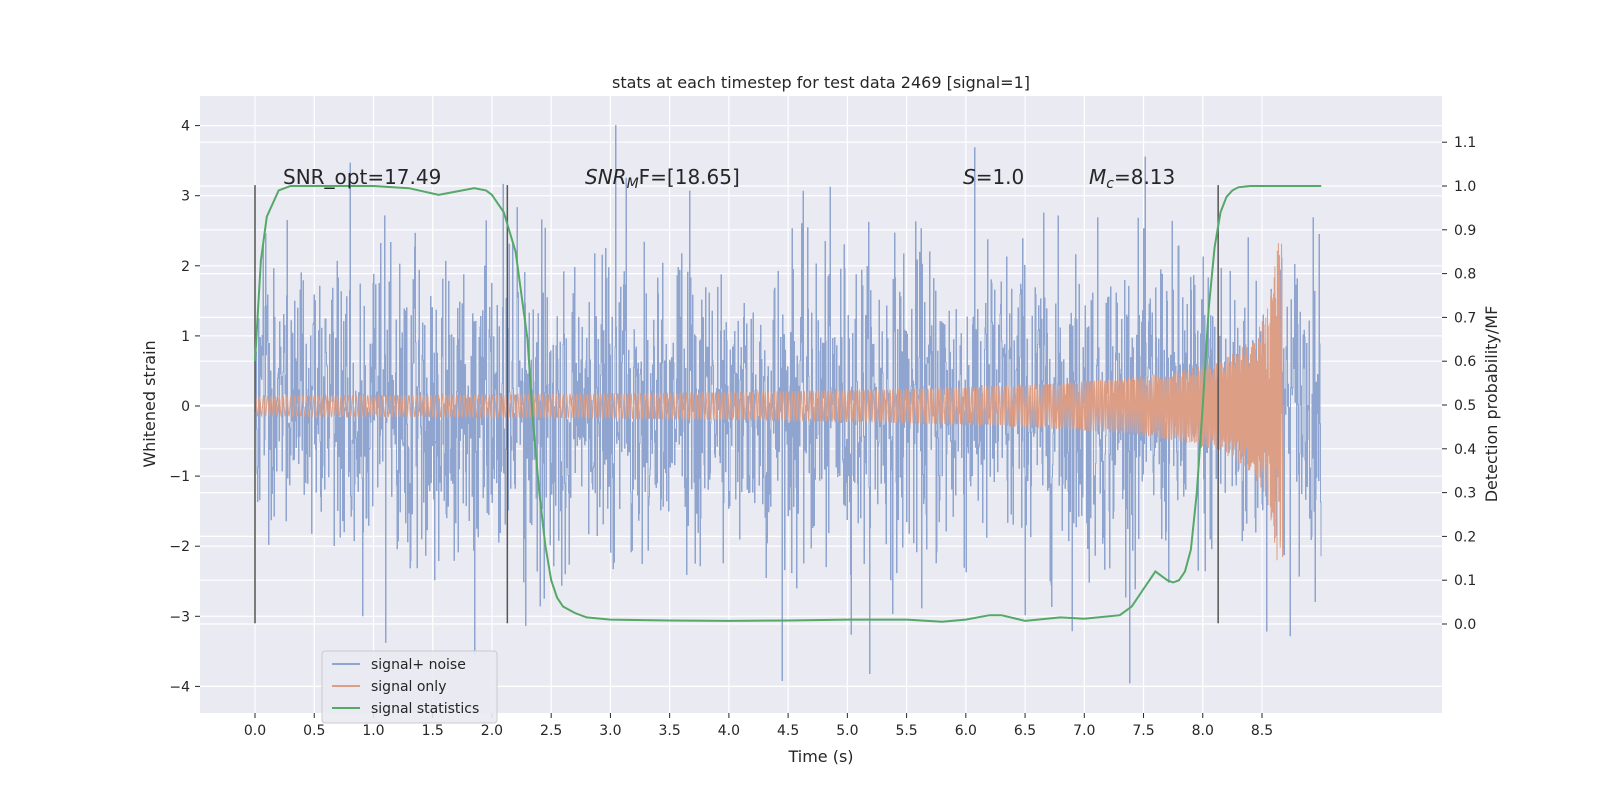 This screenshot has width=1600, height=800. Describe the element at coordinates (185, 197) in the screenshot. I see `y-tick-label: 3` at that location.